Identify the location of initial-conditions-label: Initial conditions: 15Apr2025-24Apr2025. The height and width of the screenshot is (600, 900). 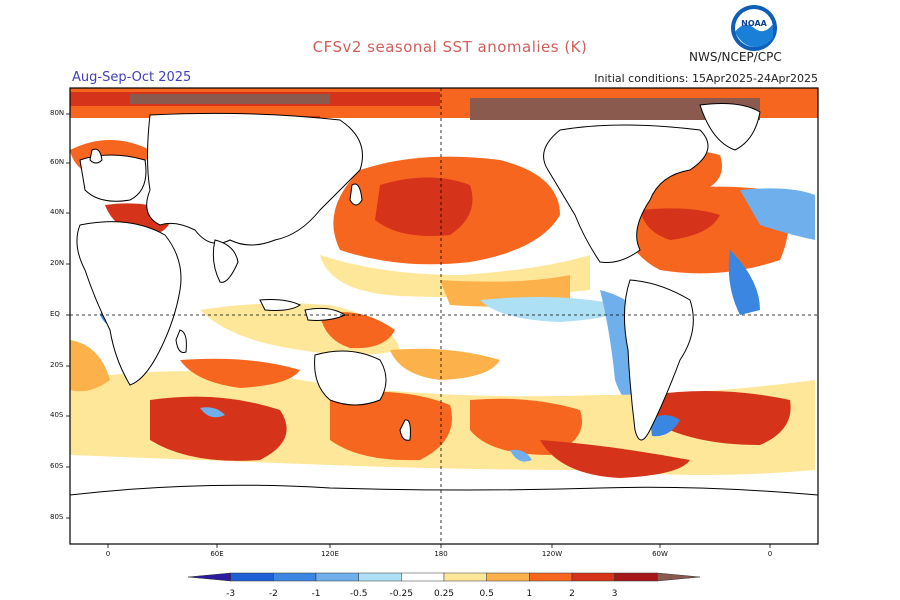
(706, 78).